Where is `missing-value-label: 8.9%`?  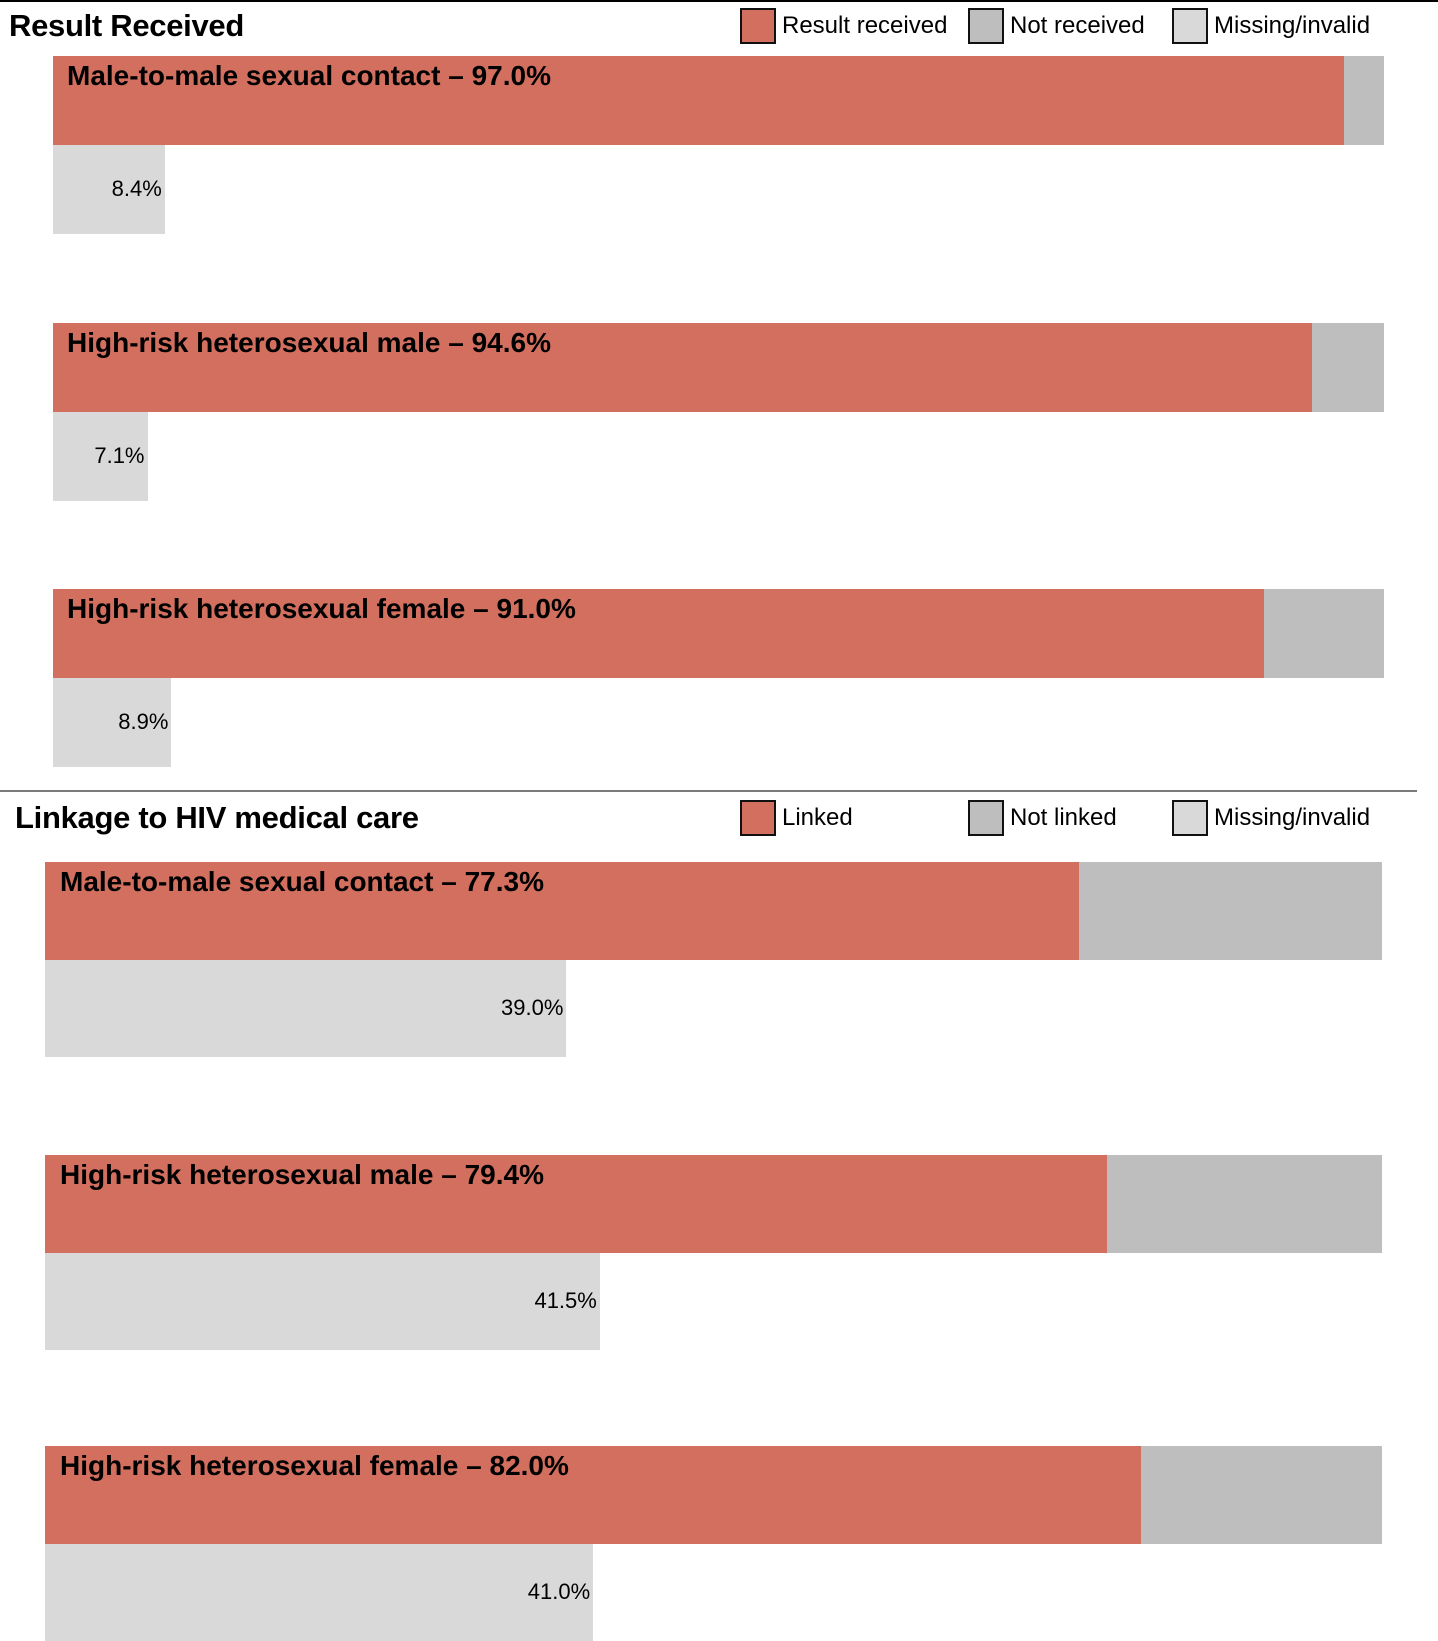 missing-value-label: 8.9% is located at coordinates (143, 721).